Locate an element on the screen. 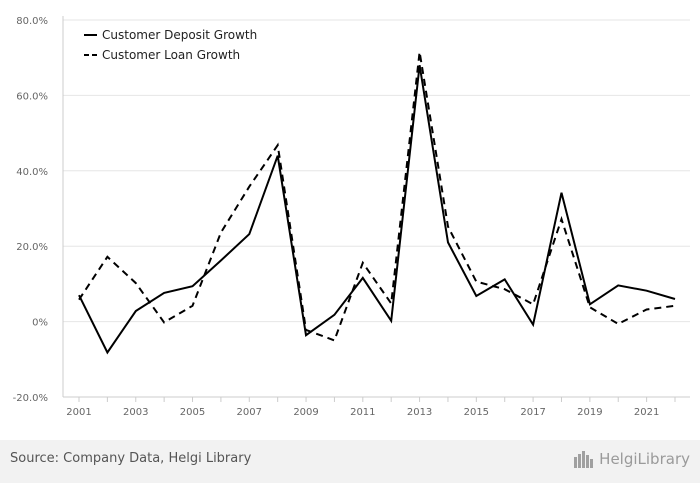  x-tick-label: 2011 is located at coordinates (362, 412).